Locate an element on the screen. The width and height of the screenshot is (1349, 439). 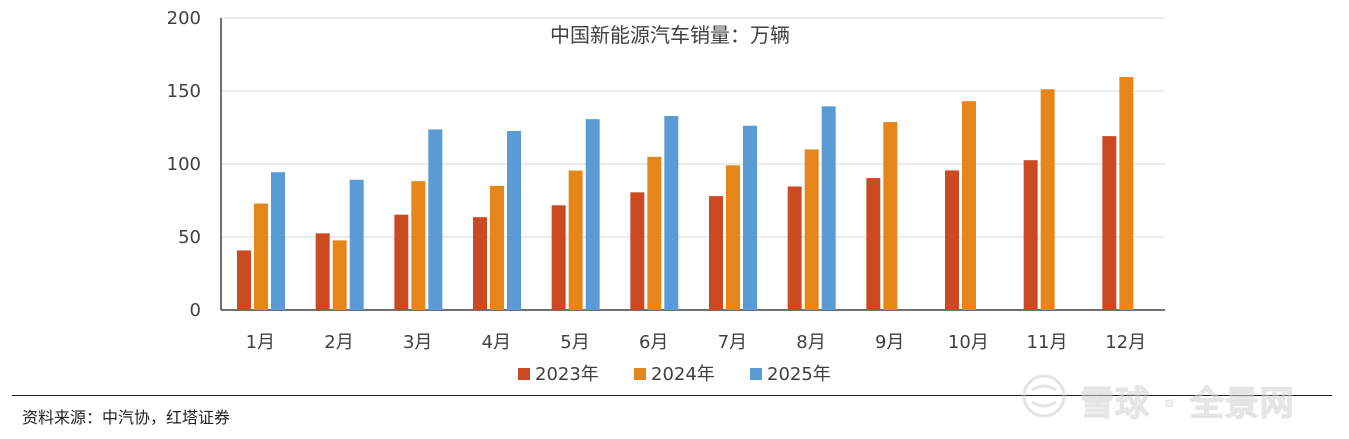
legend-label: 2024年 is located at coordinates (683, 374).